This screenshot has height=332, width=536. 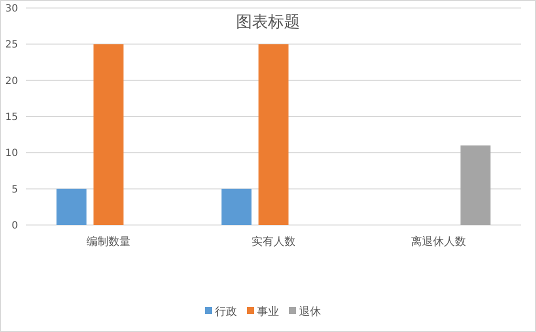 I want to click on y-tick-label: 0, so click(x=15, y=226).